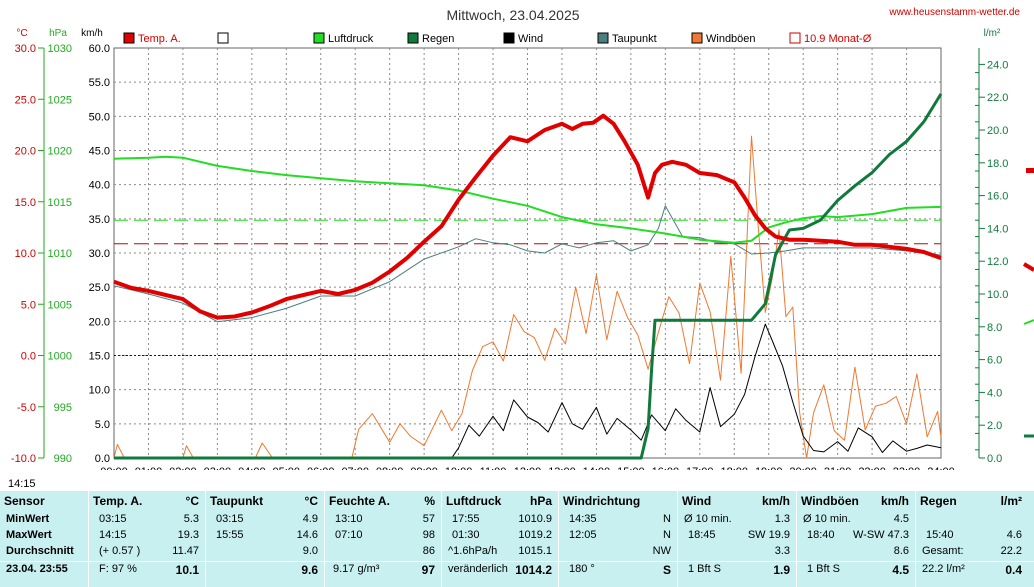 This screenshot has width=1034, height=587. Describe the element at coordinates (118, 569) in the screenshot. I see `temp-foot-note: F: 97 %` at that location.